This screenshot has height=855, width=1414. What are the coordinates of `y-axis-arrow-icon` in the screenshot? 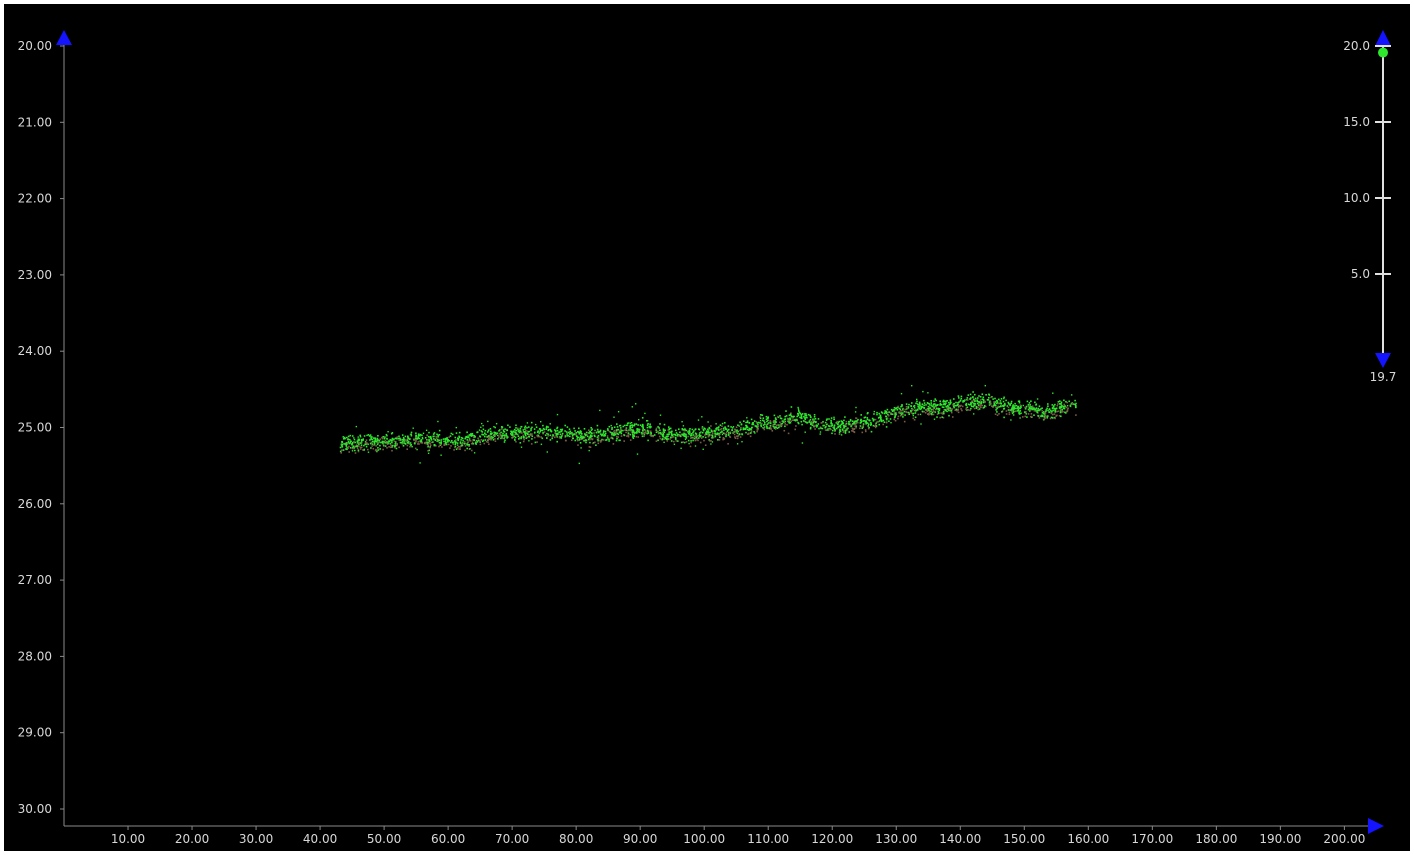 It's located at (64, 37).